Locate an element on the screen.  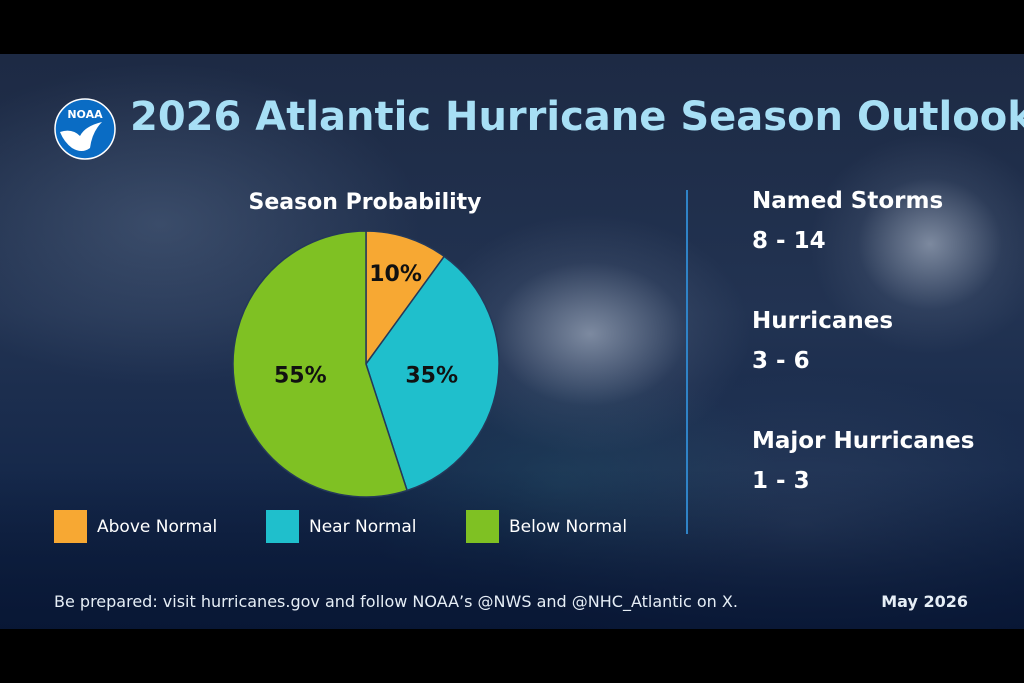
legend: Above Normal Near Normal Below Normal is located at coordinates (354, 528).